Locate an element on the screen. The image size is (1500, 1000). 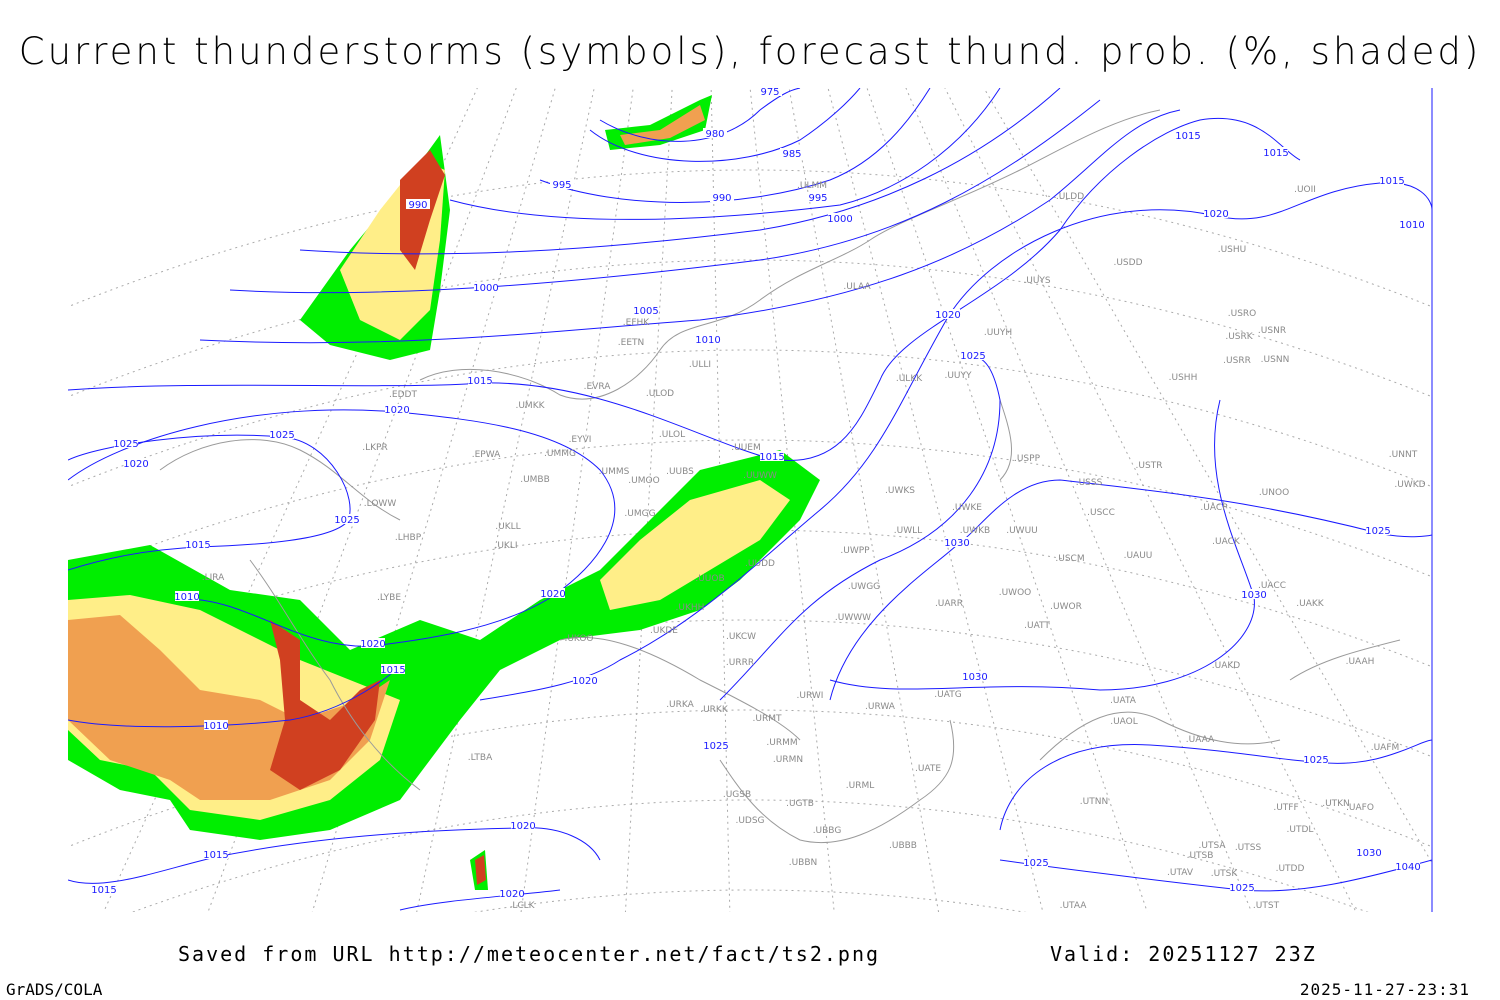
isobar-label: 1010 is located at coordinates (1411, 225).